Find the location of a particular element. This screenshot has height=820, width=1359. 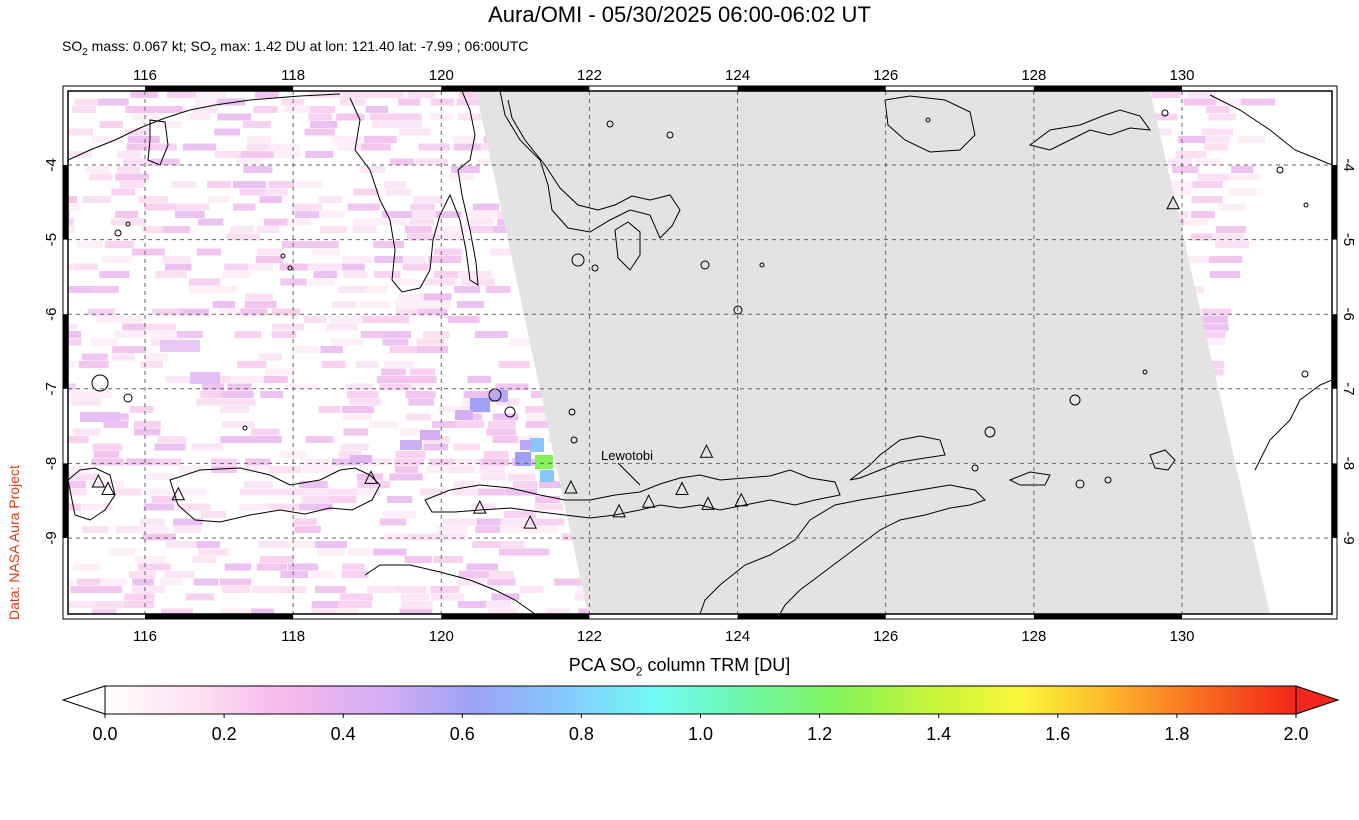

colorbar-tick-label: 0.6 is located at coordinates (462, 733).